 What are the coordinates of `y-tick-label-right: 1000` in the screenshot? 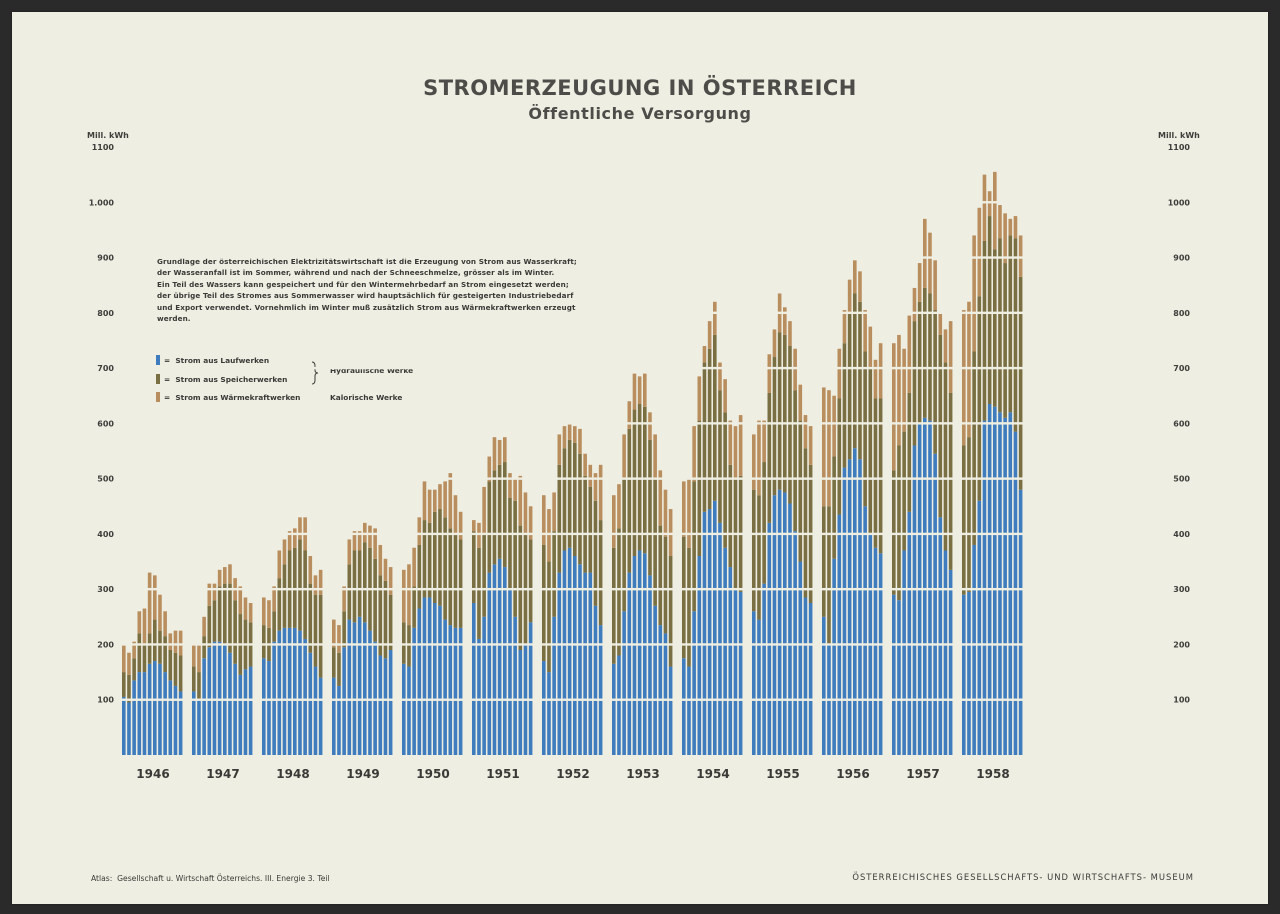 It's located at (1179, 202).